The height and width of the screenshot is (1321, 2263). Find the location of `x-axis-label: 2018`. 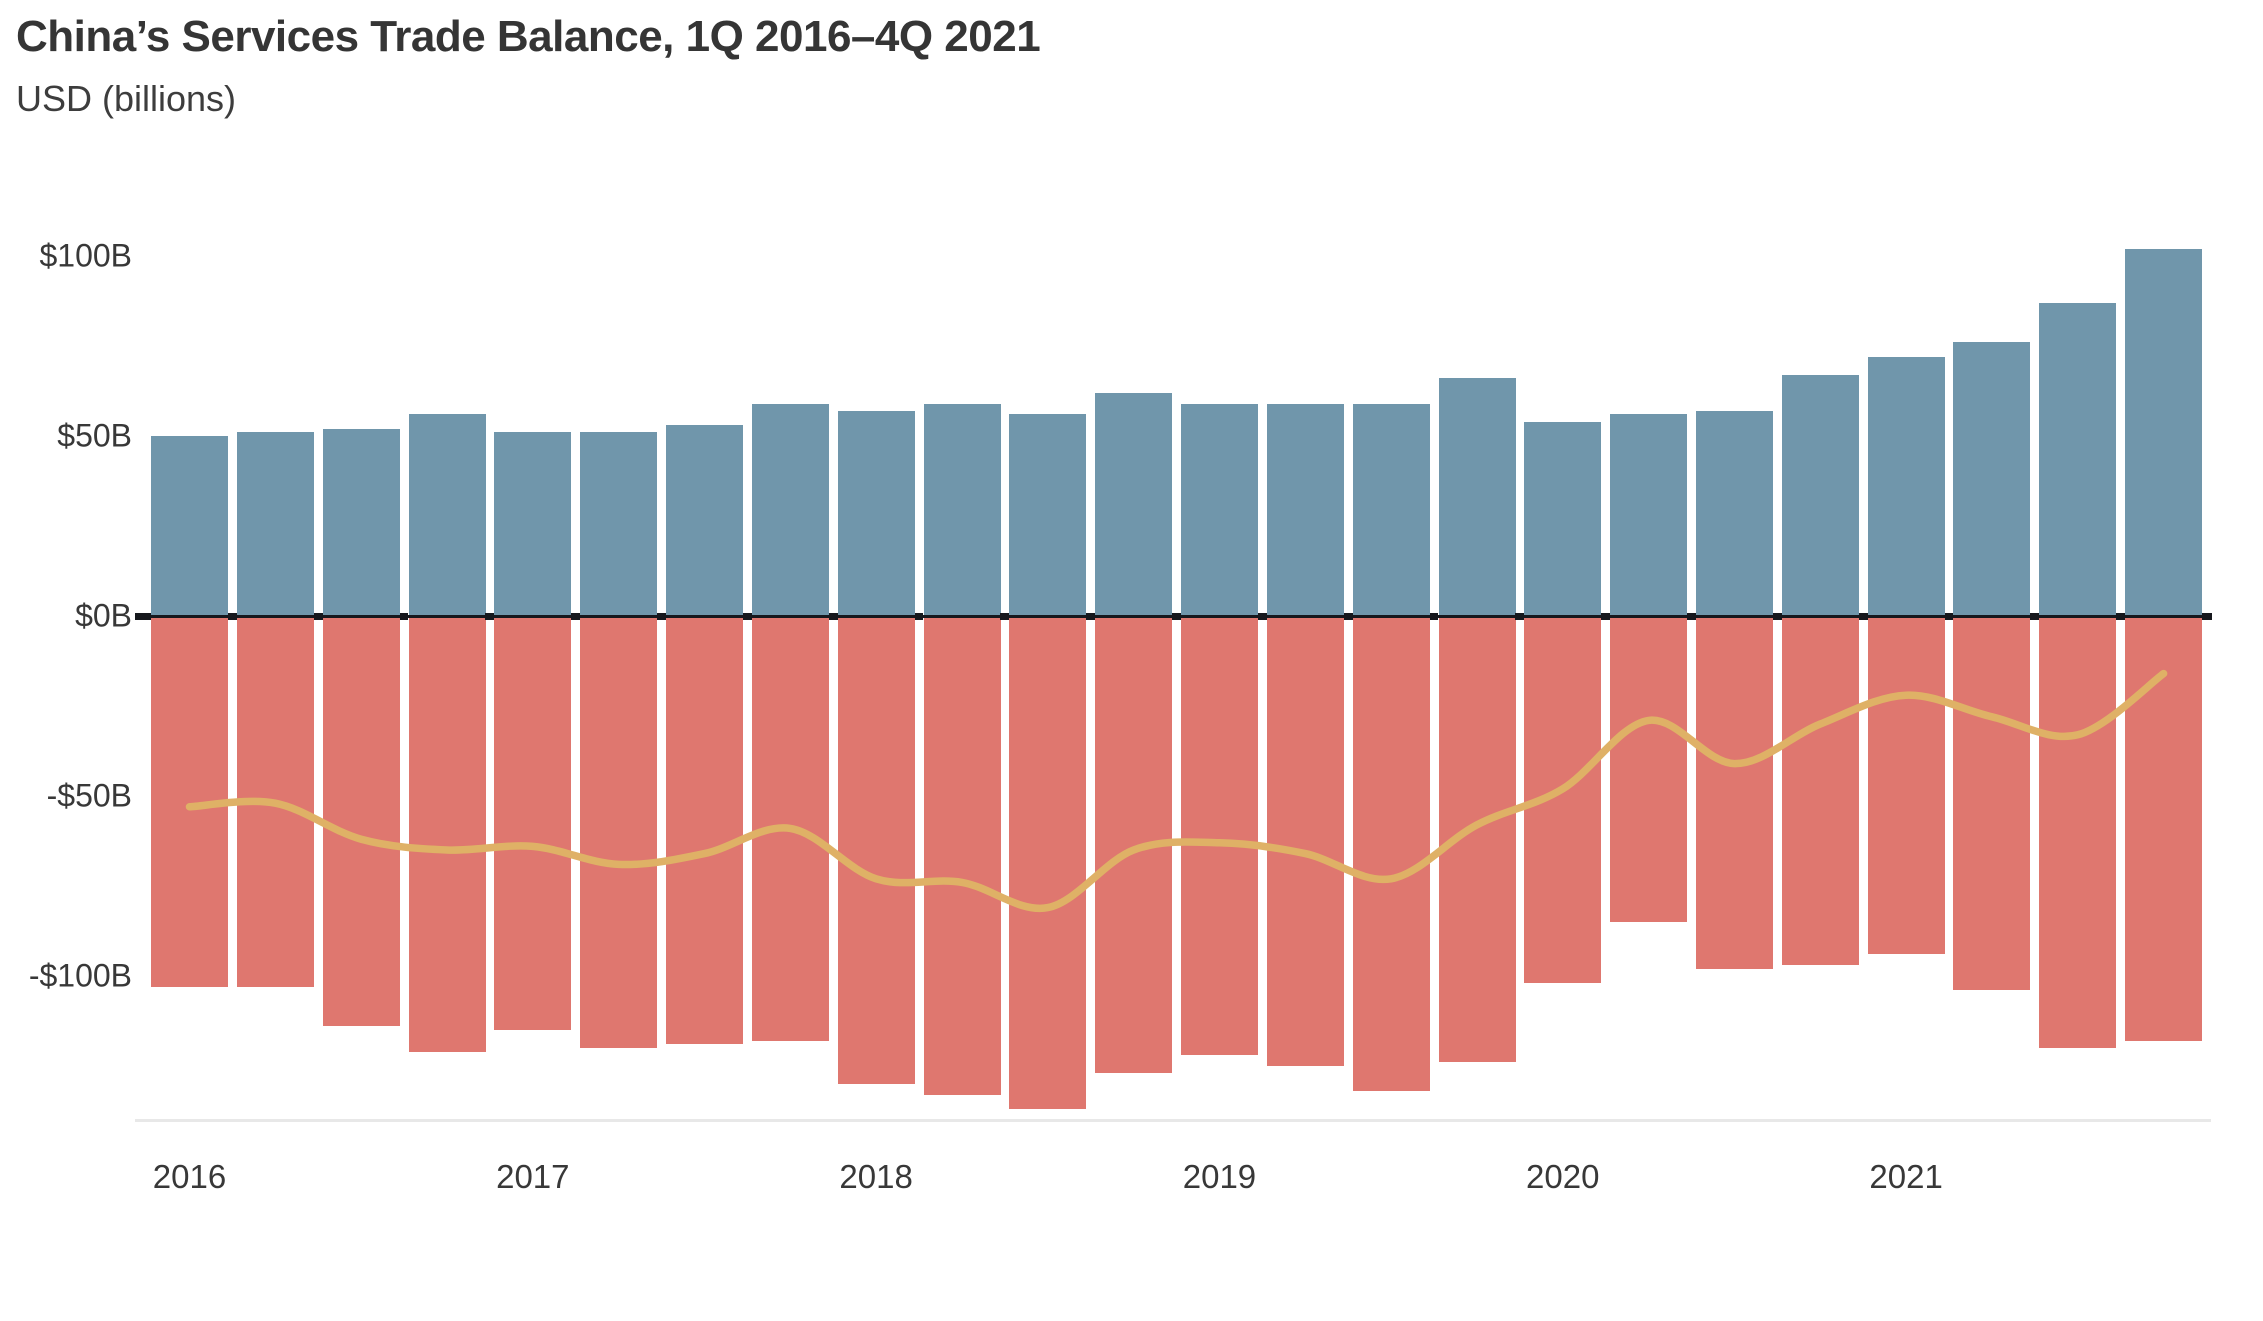

x-axis-label: 2018 is located at coordinates (876, 1176).